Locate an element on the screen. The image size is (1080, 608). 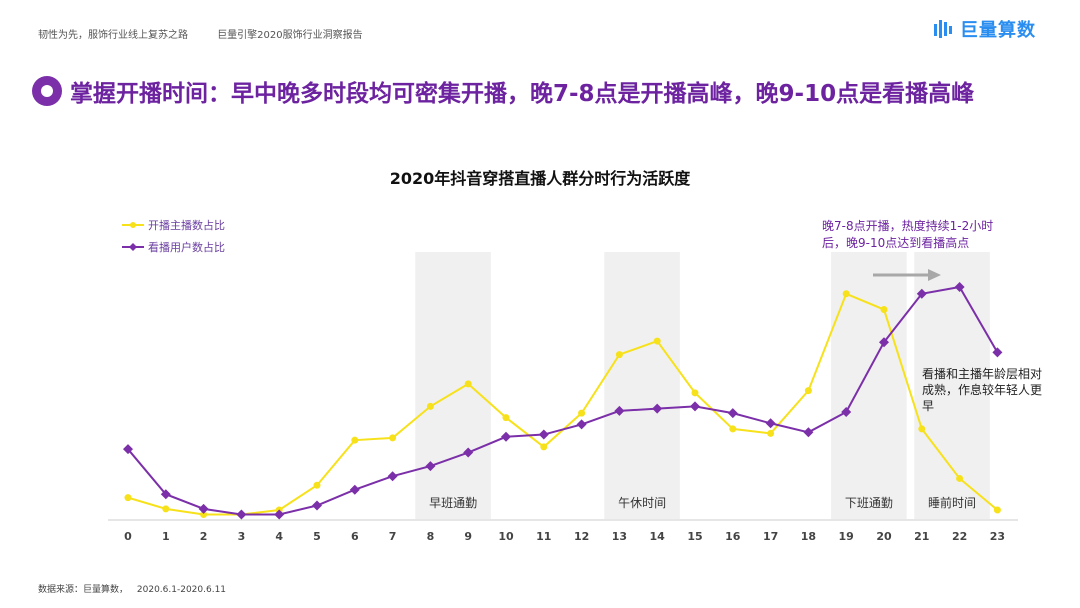
x-tick-label-3: 3 is located at coordinates (242, 536).